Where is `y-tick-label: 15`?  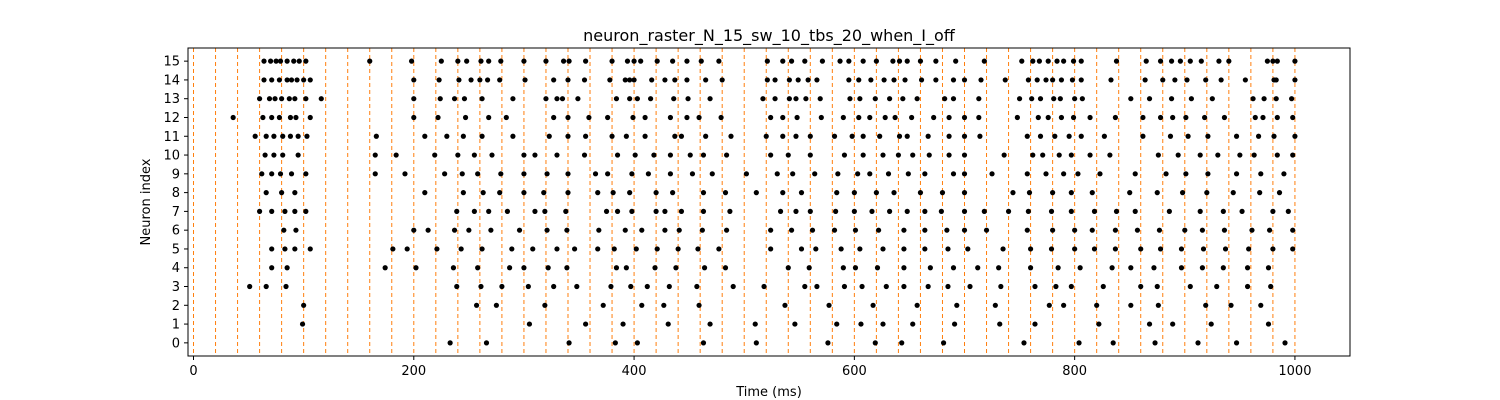 y-tick-label: 15 is located at coordinates (171, 62).